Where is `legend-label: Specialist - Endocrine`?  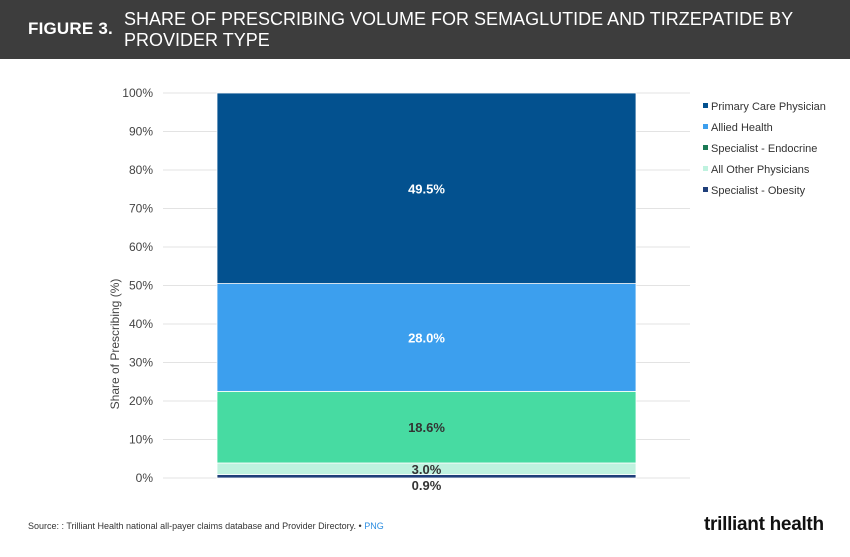
legend-label: Specialist - Endocrine is located at coordinates (764, 149).